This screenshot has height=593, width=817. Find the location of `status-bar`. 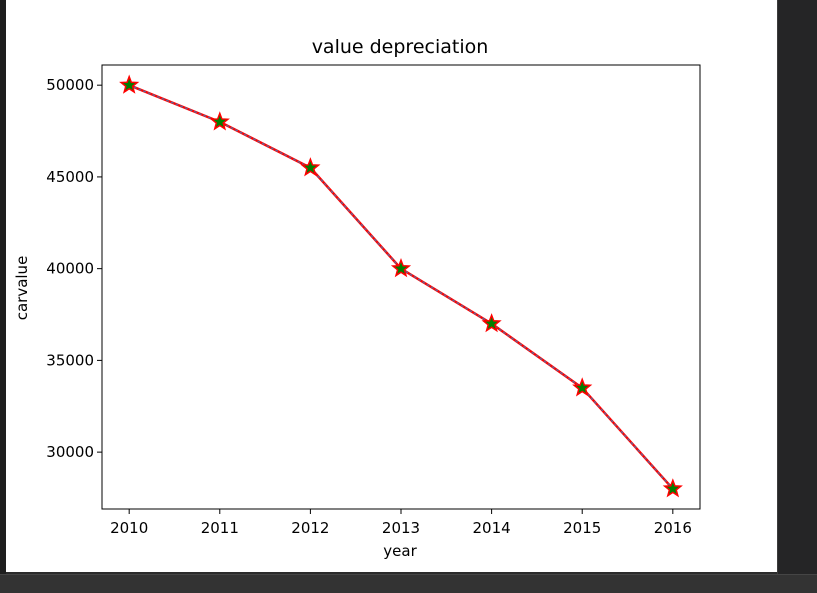

status-bar is located at coordinates (408, 583).